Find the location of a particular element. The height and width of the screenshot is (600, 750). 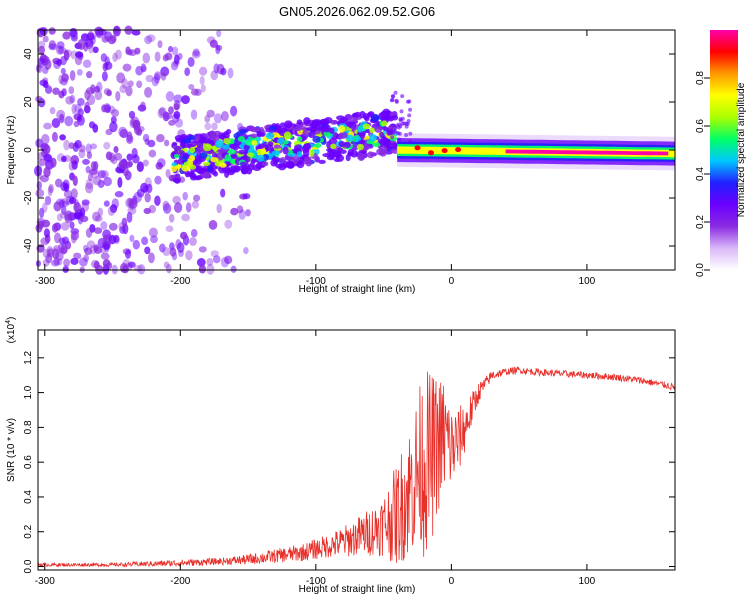

y-tick-label: 1.2 is located at coordinates (28, 357).